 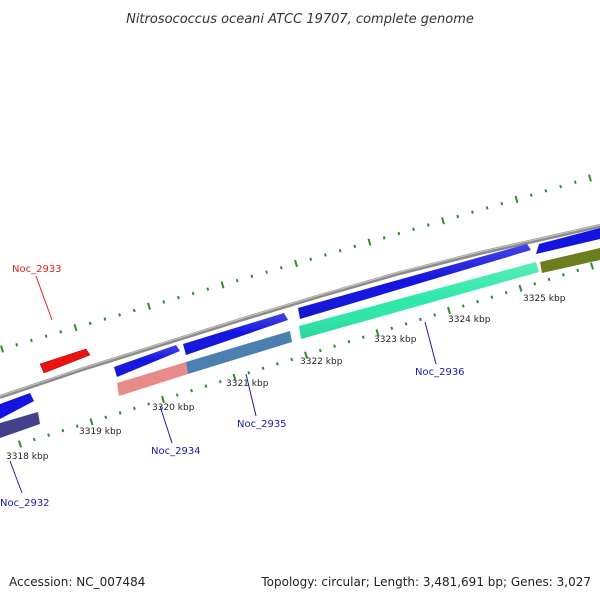 What do you see at coordinates (568, 241) in the screenshot?
I see `gene-arrow-forward` at bounding box center [568, 241].